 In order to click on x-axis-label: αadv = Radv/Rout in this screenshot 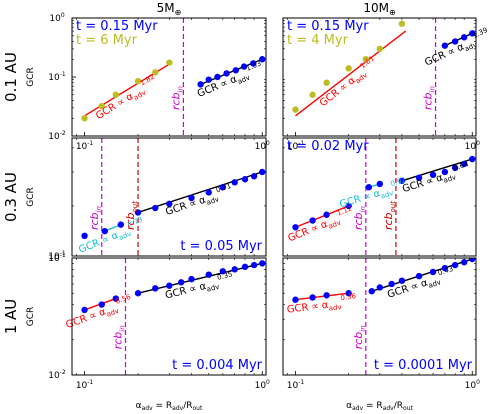, I will do `click(379, 406)`.